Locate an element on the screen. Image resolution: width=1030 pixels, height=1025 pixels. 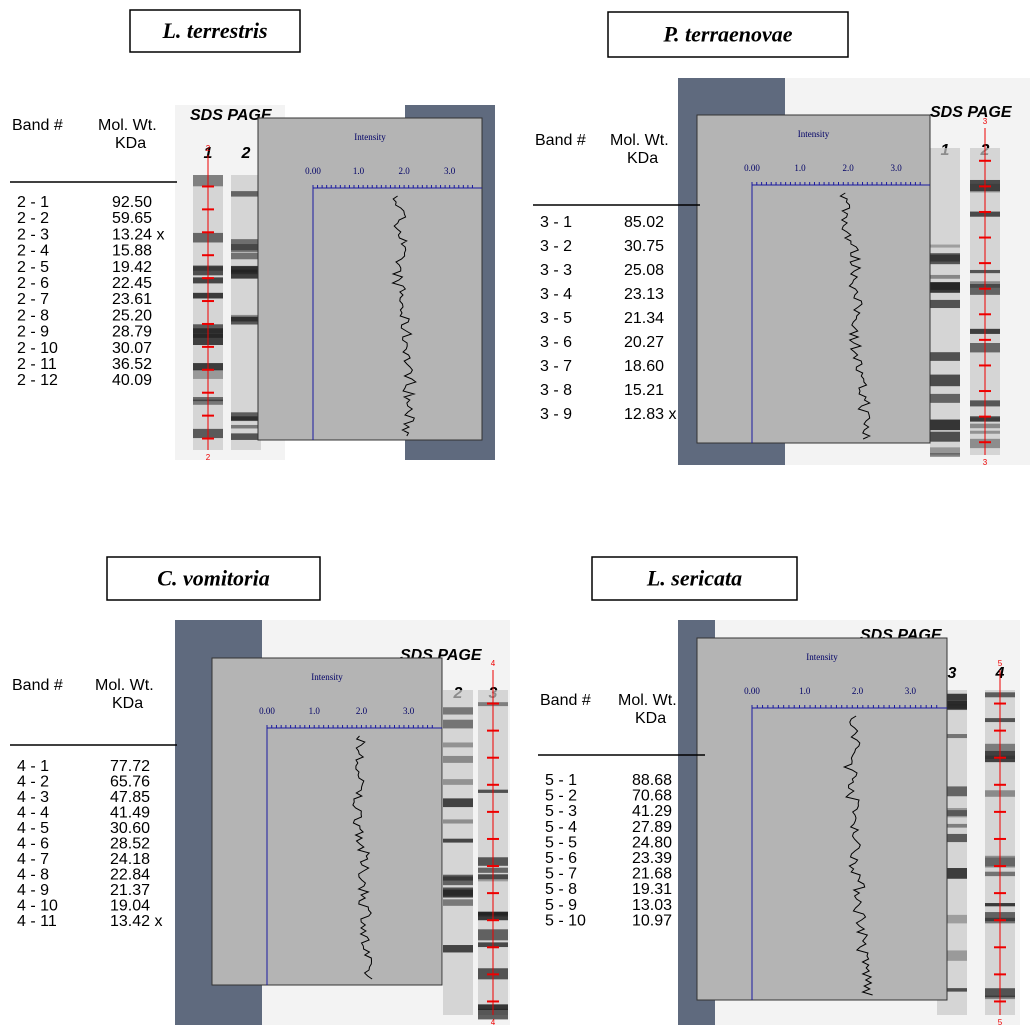
band-id: 2 - 1 is located at coordinates (33, 202).